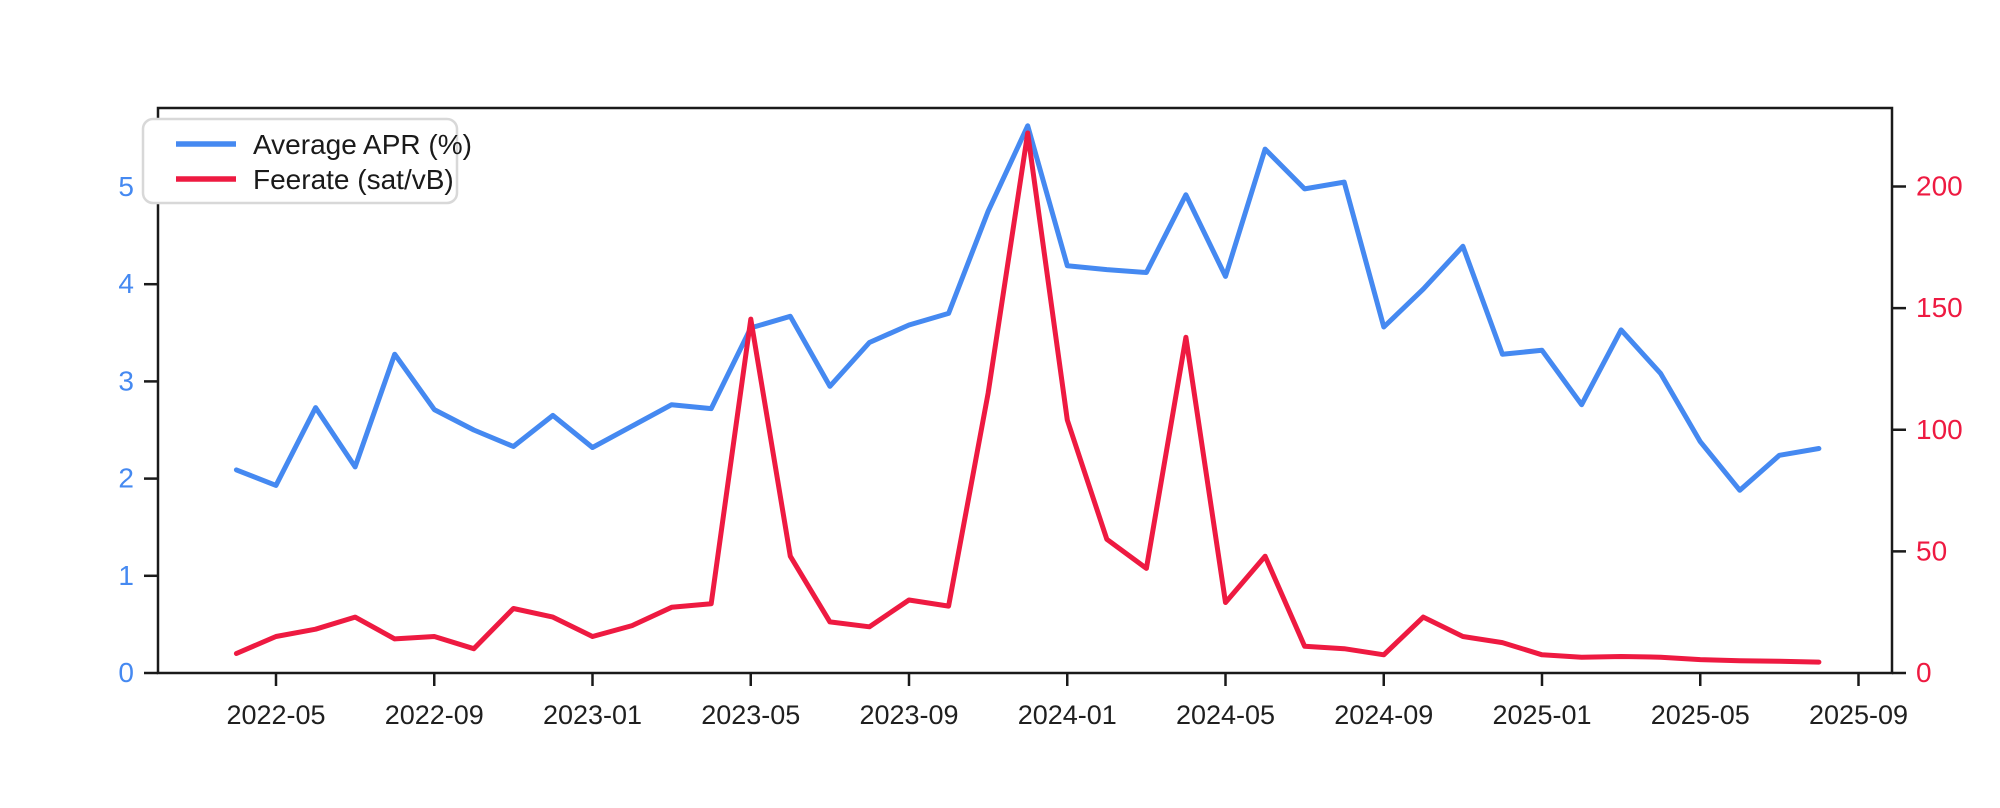  I want to click on x-axis-tick-label: 2023-05, so click(750, 715).